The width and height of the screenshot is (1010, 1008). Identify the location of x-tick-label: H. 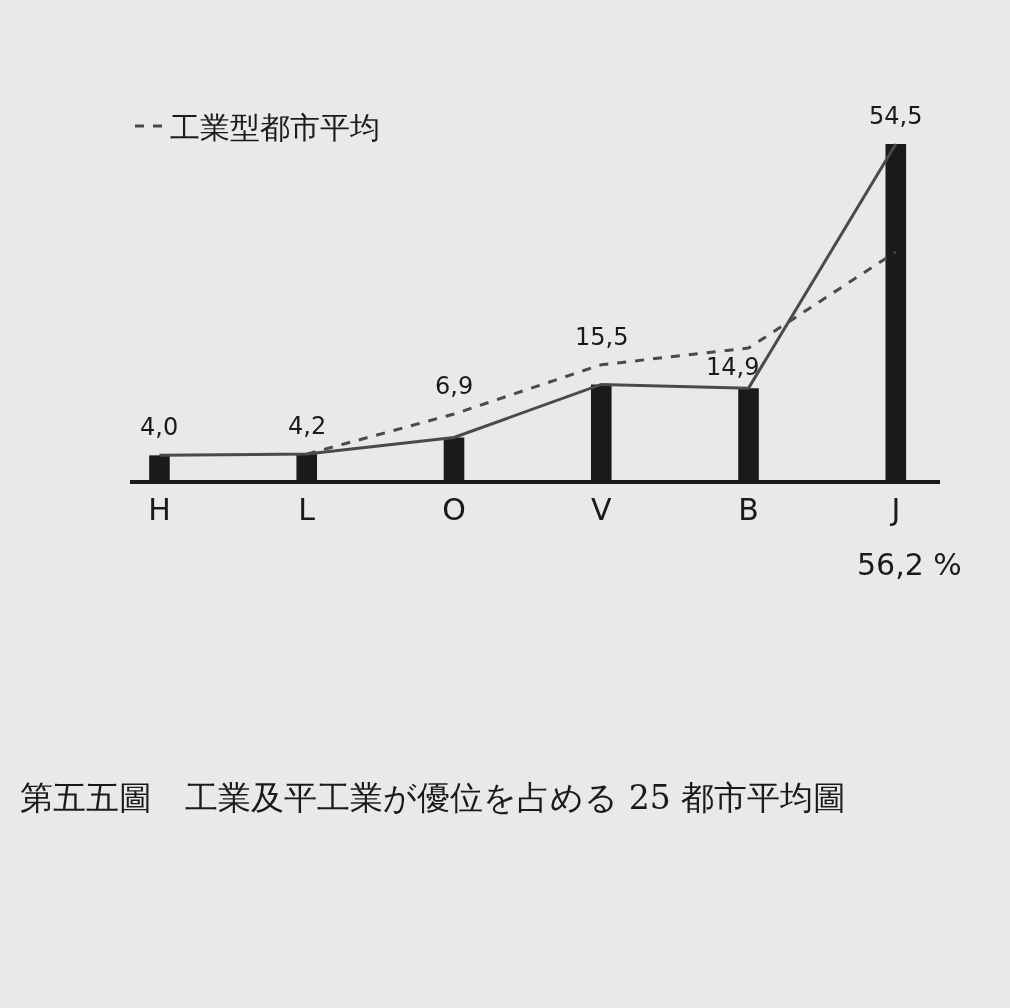
(159, 509).